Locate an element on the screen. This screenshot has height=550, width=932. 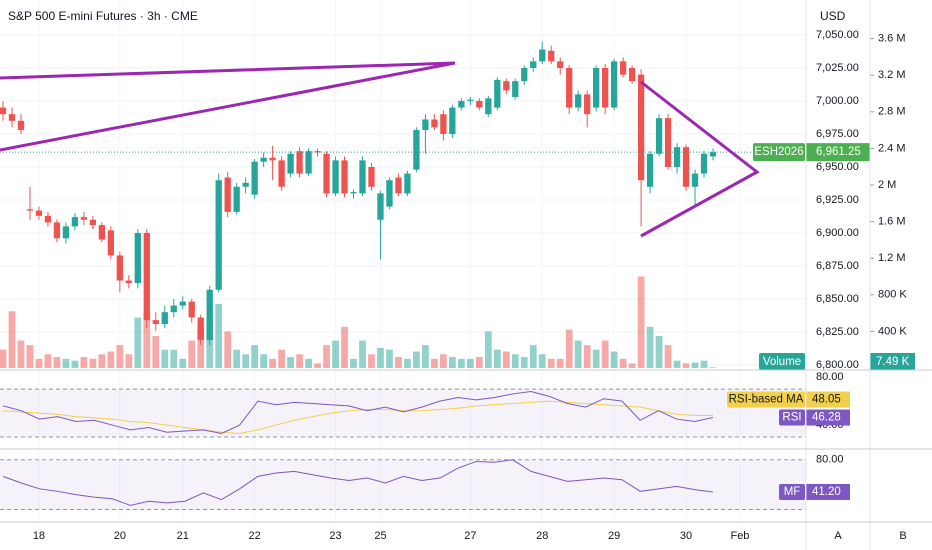
scale-button: A is located at coordinates (838, 536).